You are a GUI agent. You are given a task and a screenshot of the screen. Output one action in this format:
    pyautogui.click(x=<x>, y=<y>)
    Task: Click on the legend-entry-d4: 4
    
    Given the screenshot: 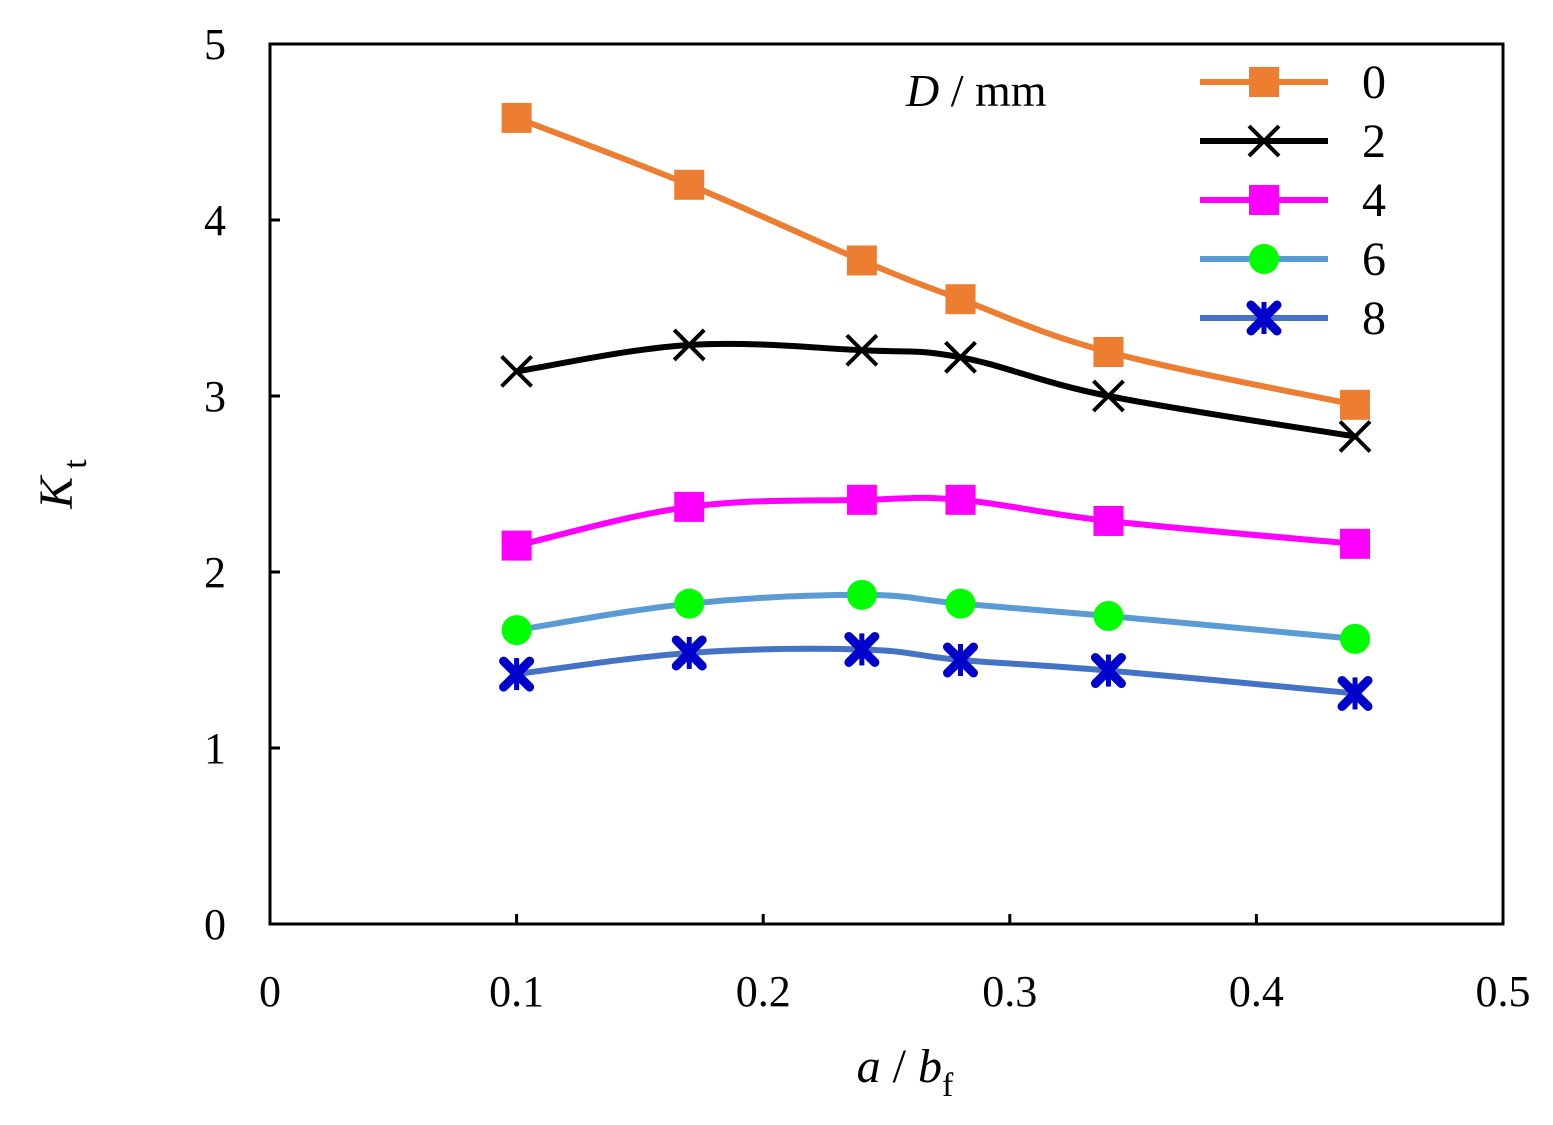 What is the action you would take?
    pyautogui.click(x=1293, y=200)
    